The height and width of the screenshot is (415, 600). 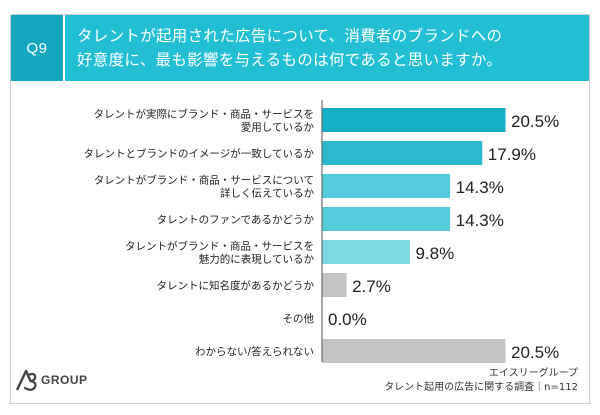 I want to click on source-survey: タレント起用の広告に関する調査｜n=112, so click(x=481, y=387).